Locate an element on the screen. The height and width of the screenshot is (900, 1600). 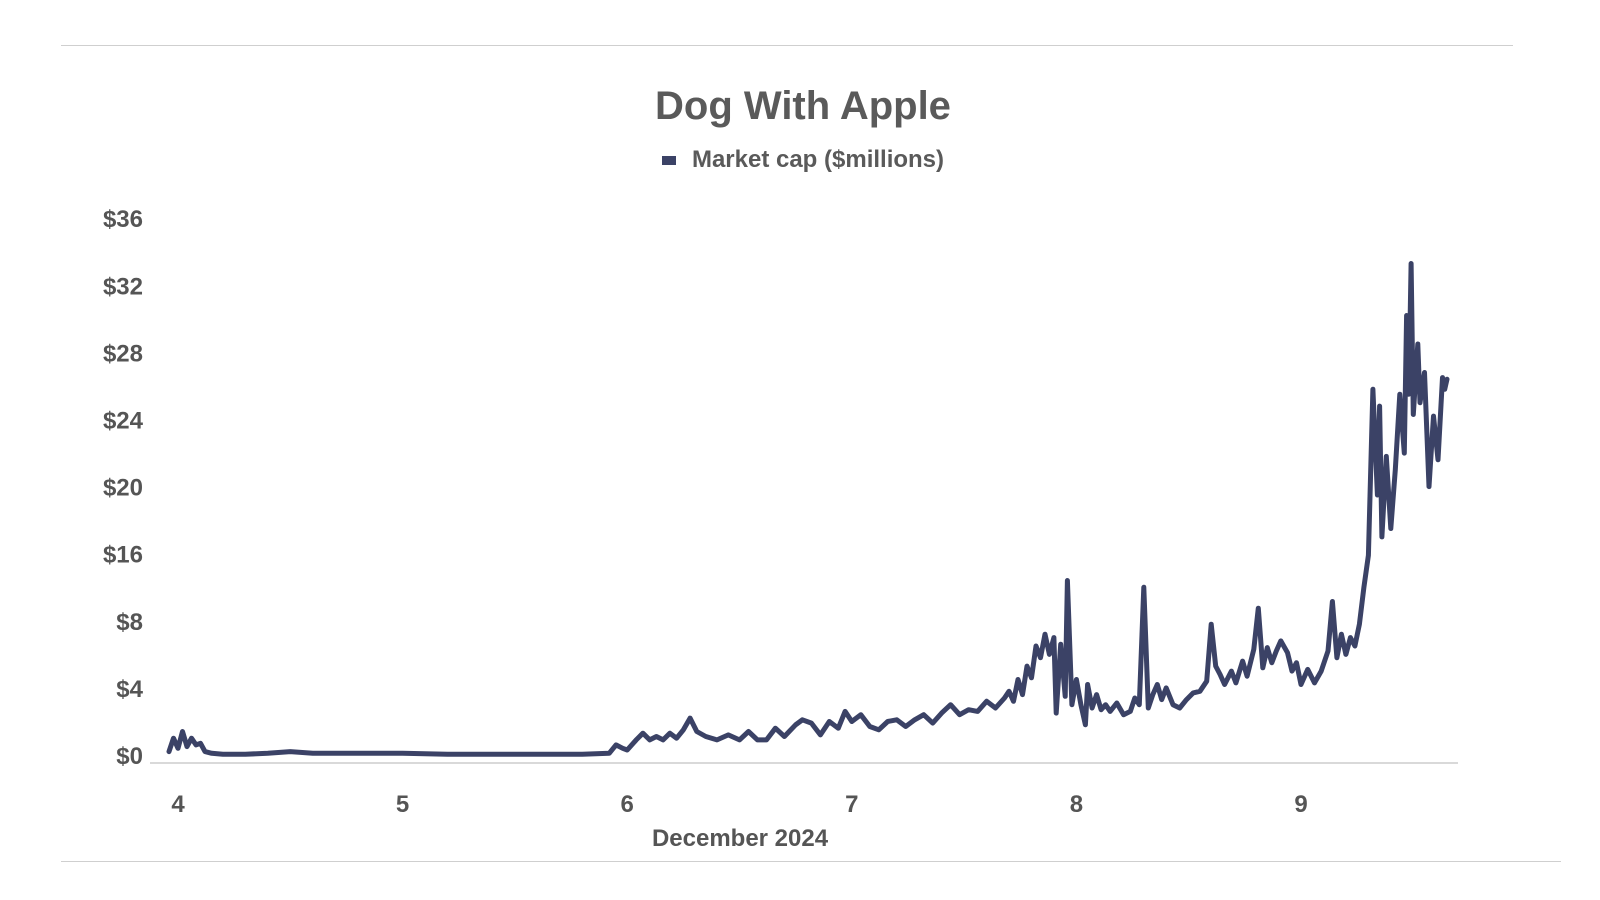
x-tick-label: 5 is located at coordinates (402, 804).